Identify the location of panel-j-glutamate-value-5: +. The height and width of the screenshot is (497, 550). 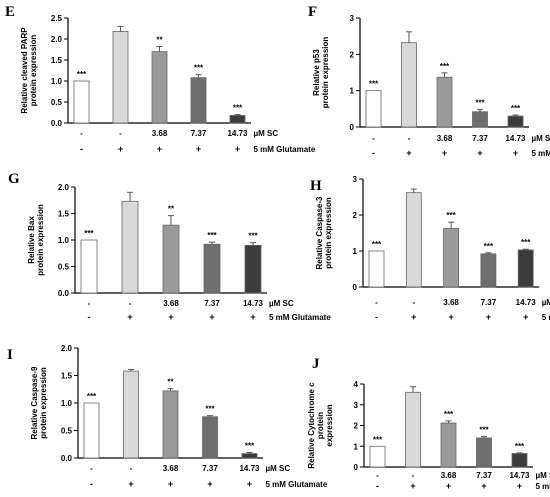
(519, 486).